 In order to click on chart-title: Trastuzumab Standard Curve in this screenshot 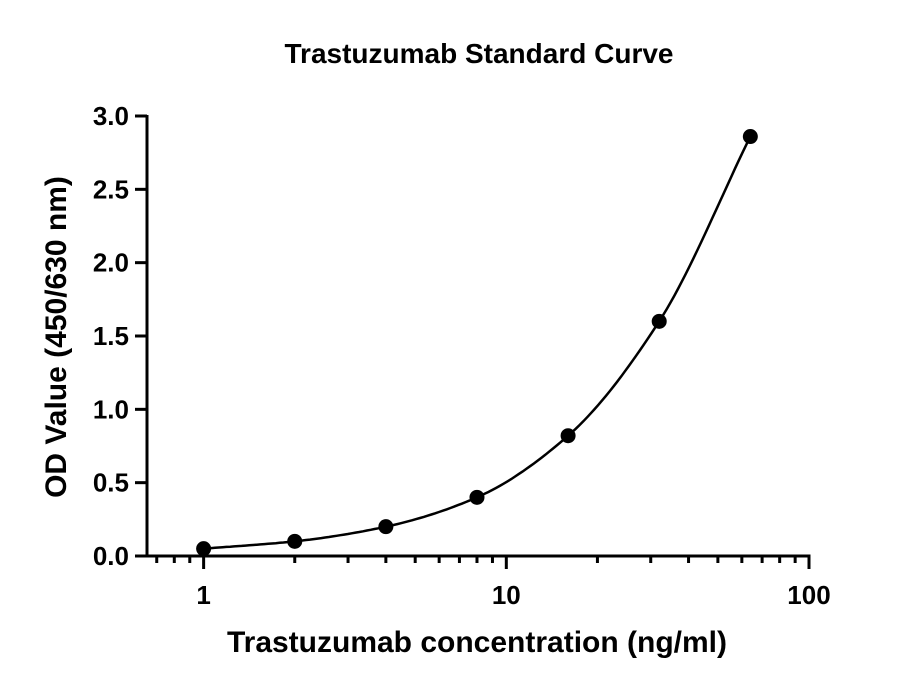, I will do `click(479, 53)`.